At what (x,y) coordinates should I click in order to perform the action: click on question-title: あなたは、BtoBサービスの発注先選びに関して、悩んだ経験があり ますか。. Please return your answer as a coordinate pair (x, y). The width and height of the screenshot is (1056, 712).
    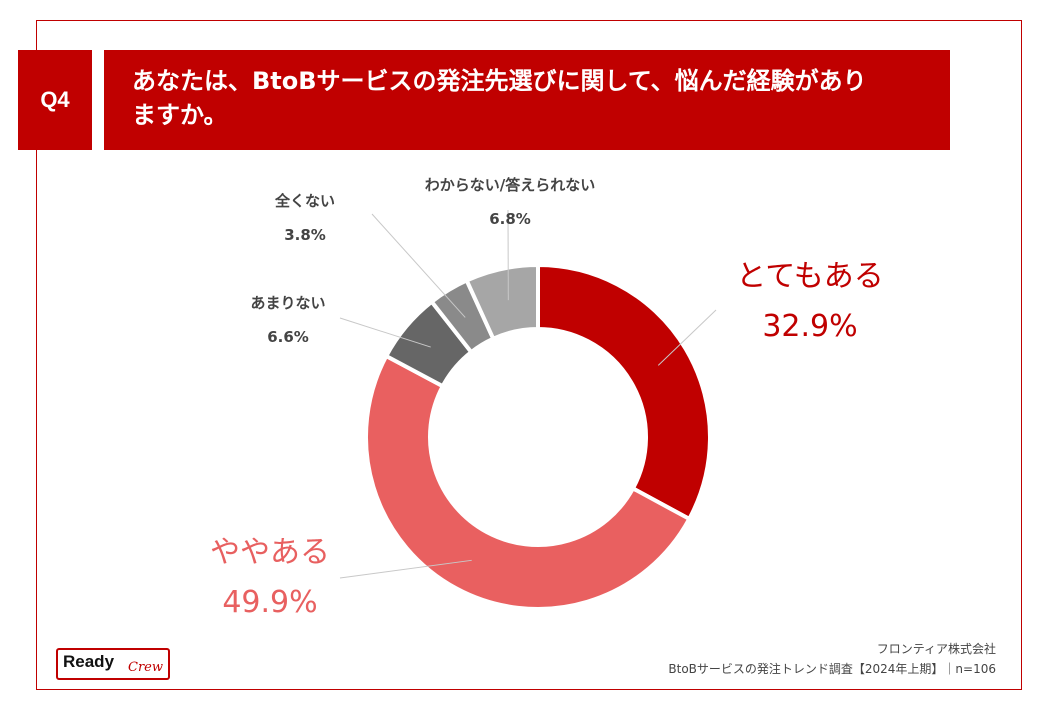
    Looking at the image, I should click on (527, 100).